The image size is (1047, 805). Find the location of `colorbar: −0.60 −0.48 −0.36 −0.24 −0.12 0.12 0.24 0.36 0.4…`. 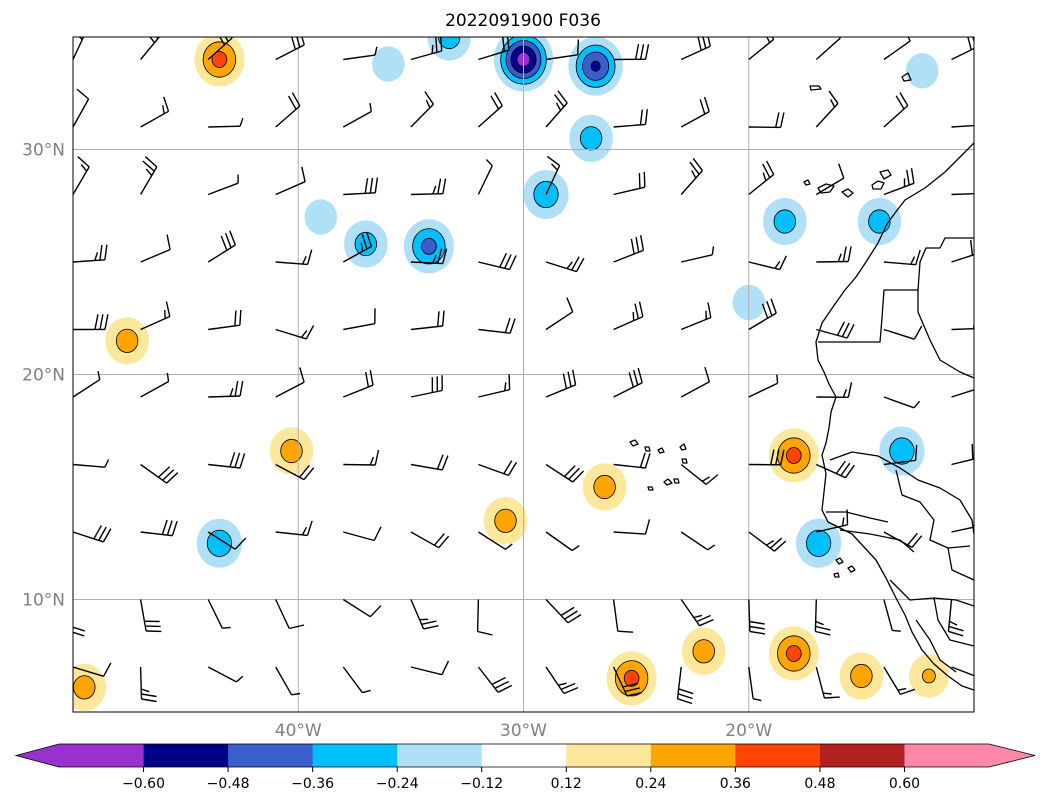

colorbar: −0.60 −0.48 −0.36 −0.24 −0.12 0.12 0.24 0.36 0.4… is located at coordinates (525, 767).